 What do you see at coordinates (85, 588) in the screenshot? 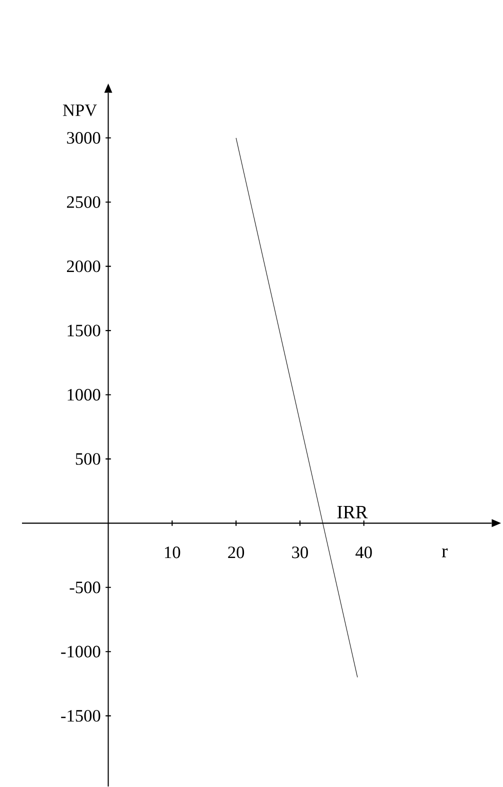
I see `y-tick-label: -500` at bounding box center [85, 588].